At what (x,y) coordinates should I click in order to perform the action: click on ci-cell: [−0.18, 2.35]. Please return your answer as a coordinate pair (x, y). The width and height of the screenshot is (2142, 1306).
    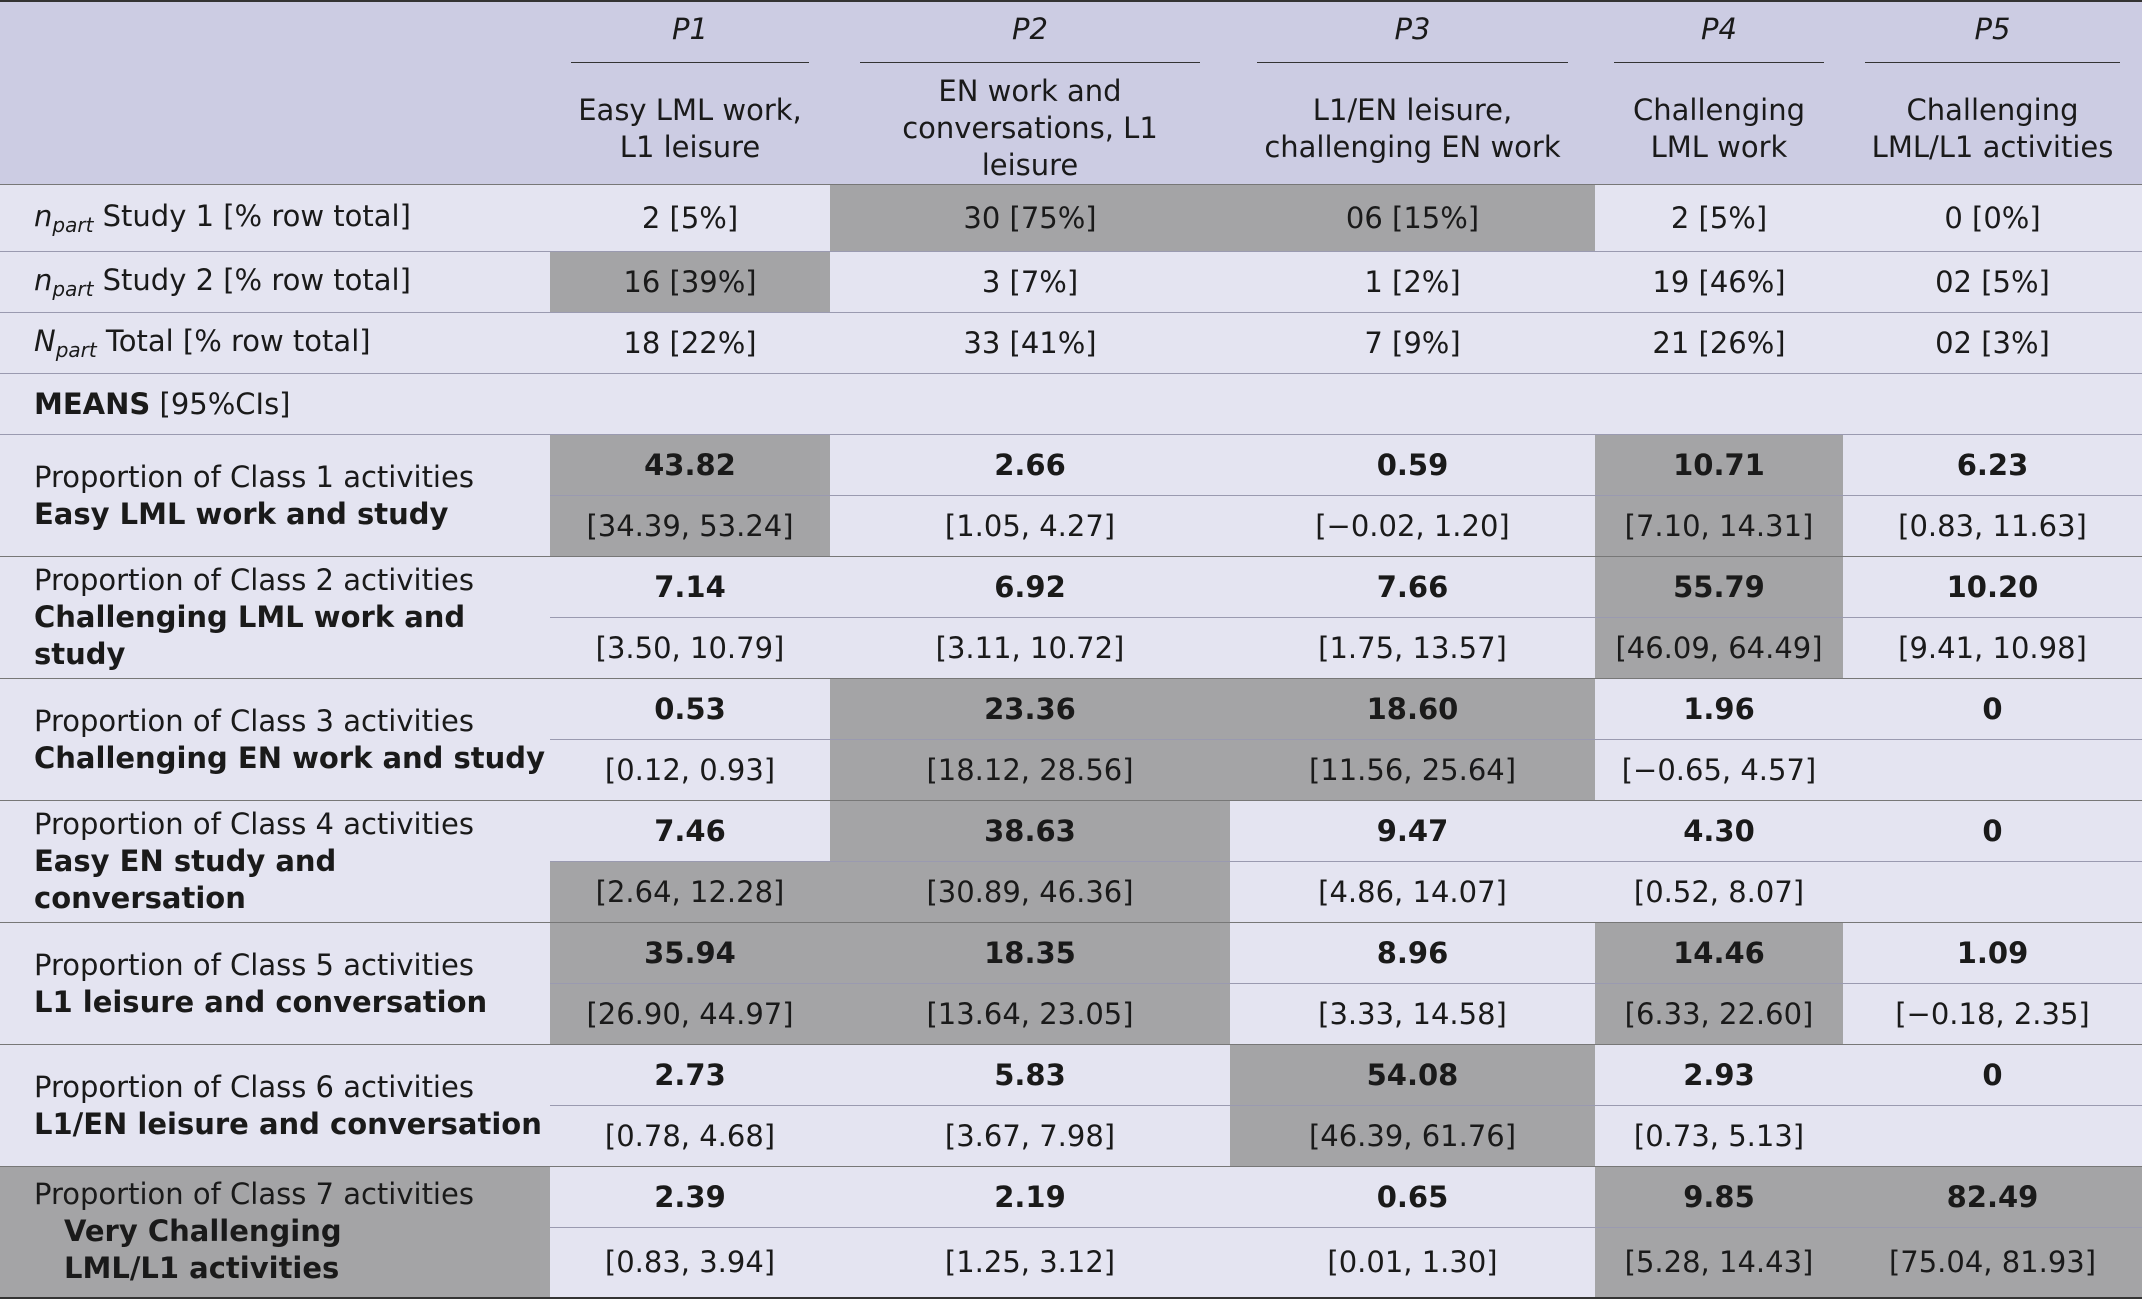
    Looking at the image, I should click on (1992, 1014).